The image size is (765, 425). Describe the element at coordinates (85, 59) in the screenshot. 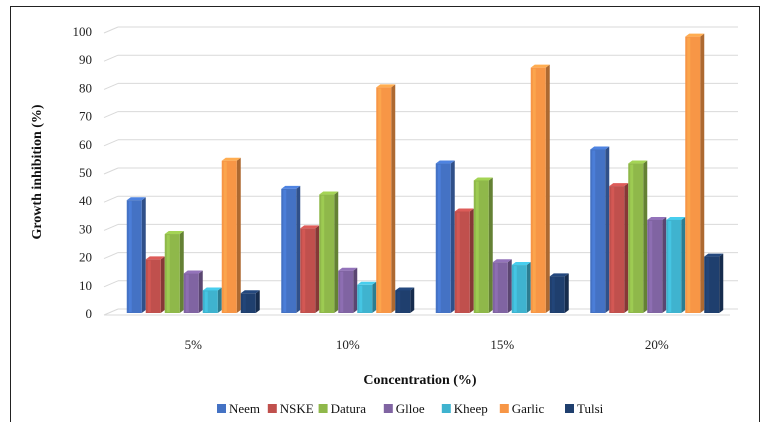

I see `y-tick-label: 90` at that location.